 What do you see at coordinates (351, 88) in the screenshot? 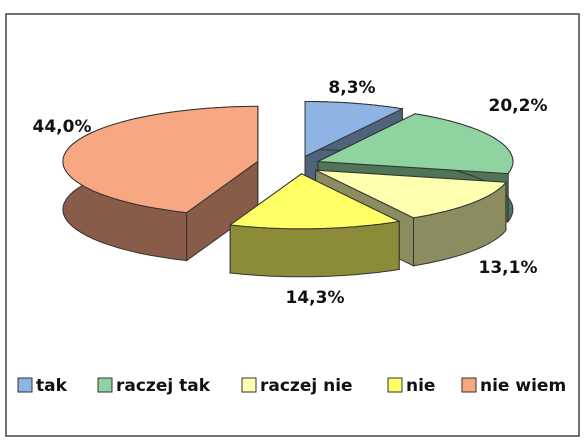
I see `data-label: 8,3%` at bounding box center [351, 88].